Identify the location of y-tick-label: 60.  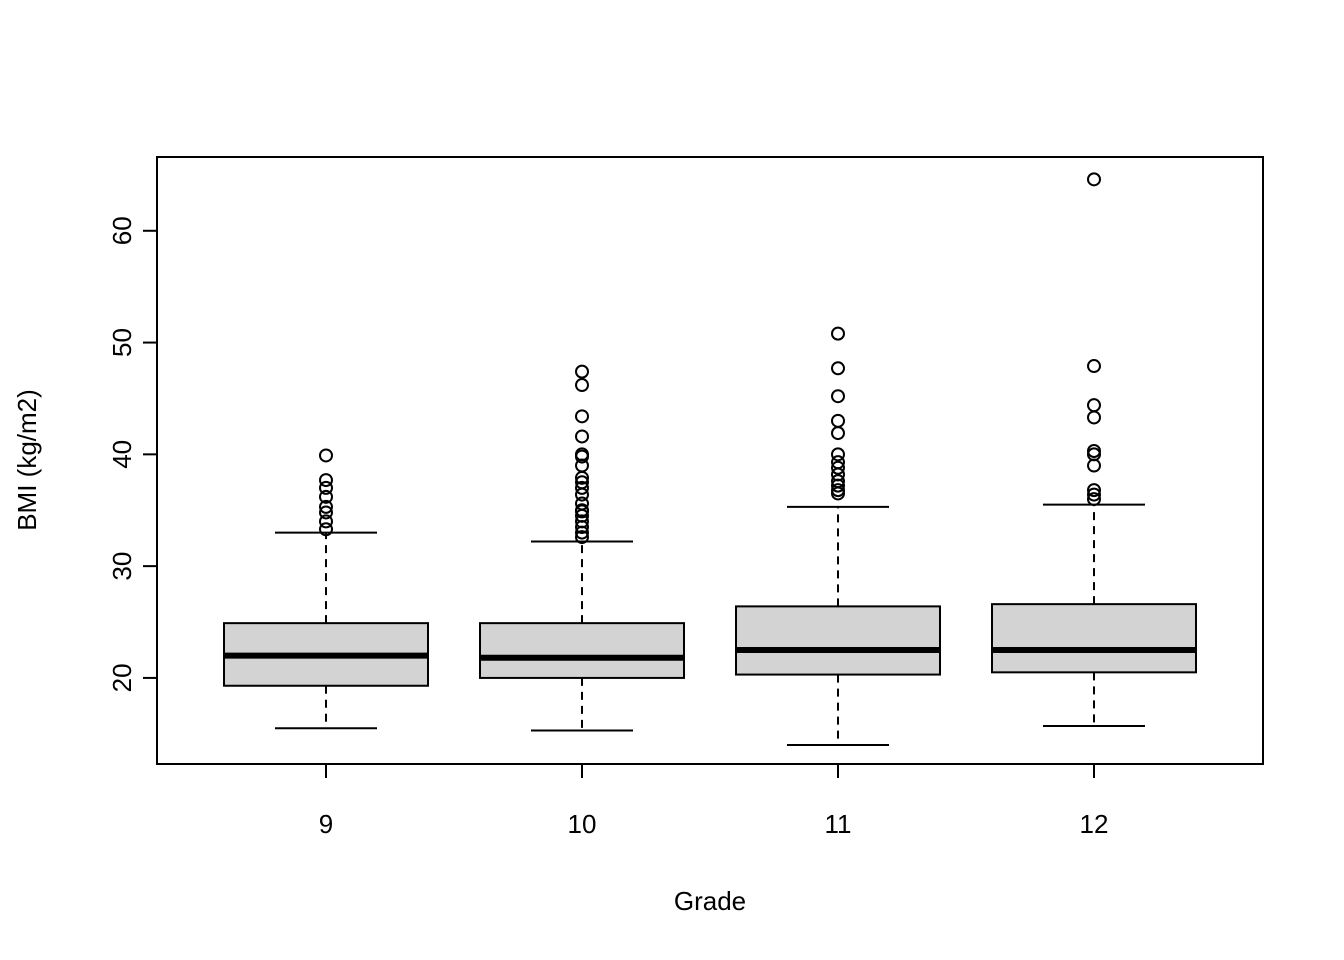
(122, 230).